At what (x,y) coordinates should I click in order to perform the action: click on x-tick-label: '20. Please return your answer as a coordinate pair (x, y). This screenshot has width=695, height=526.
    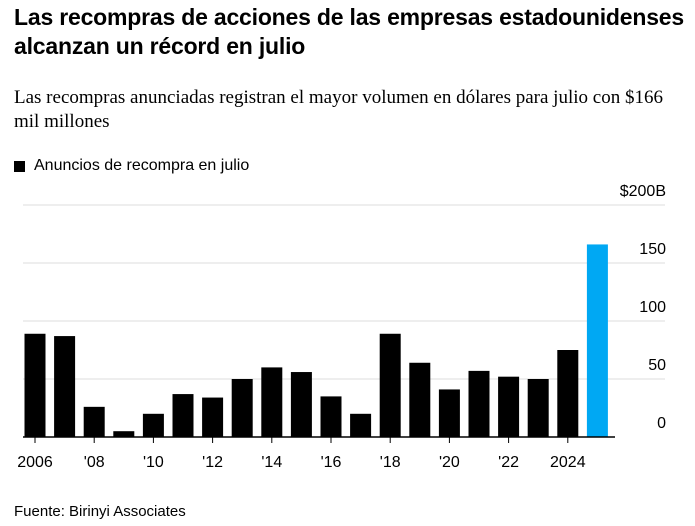
    Looking at the image, I should click on (449, 462).